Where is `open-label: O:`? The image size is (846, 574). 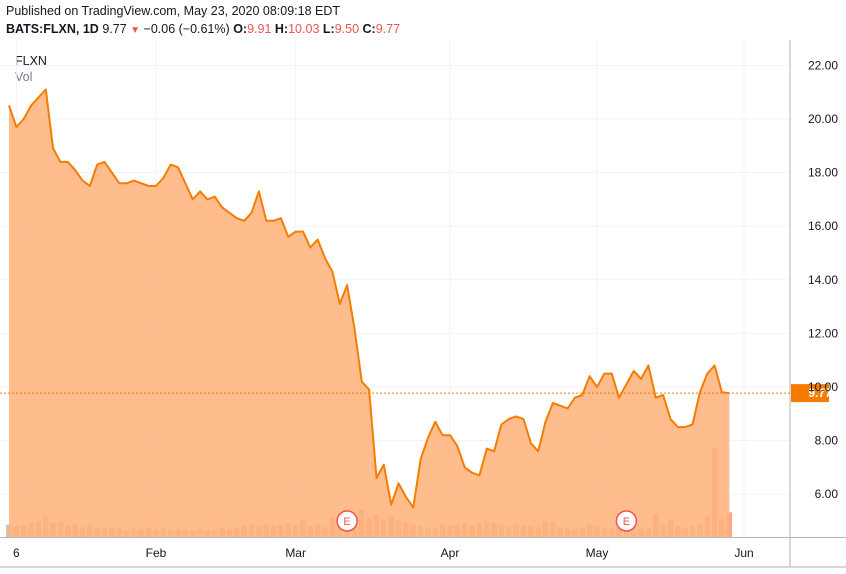 open-label: O: is located at coordinates (240, 29).